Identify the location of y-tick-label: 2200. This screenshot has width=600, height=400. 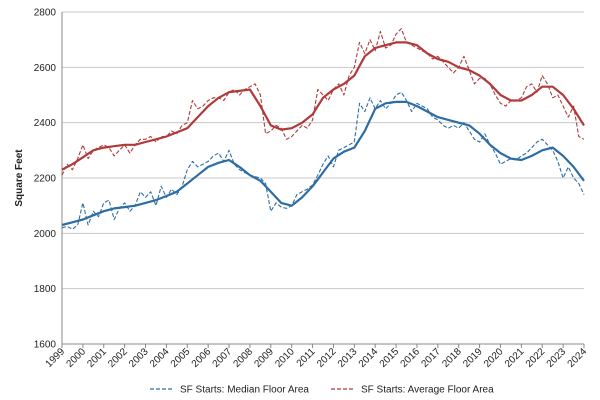
(45, 179).